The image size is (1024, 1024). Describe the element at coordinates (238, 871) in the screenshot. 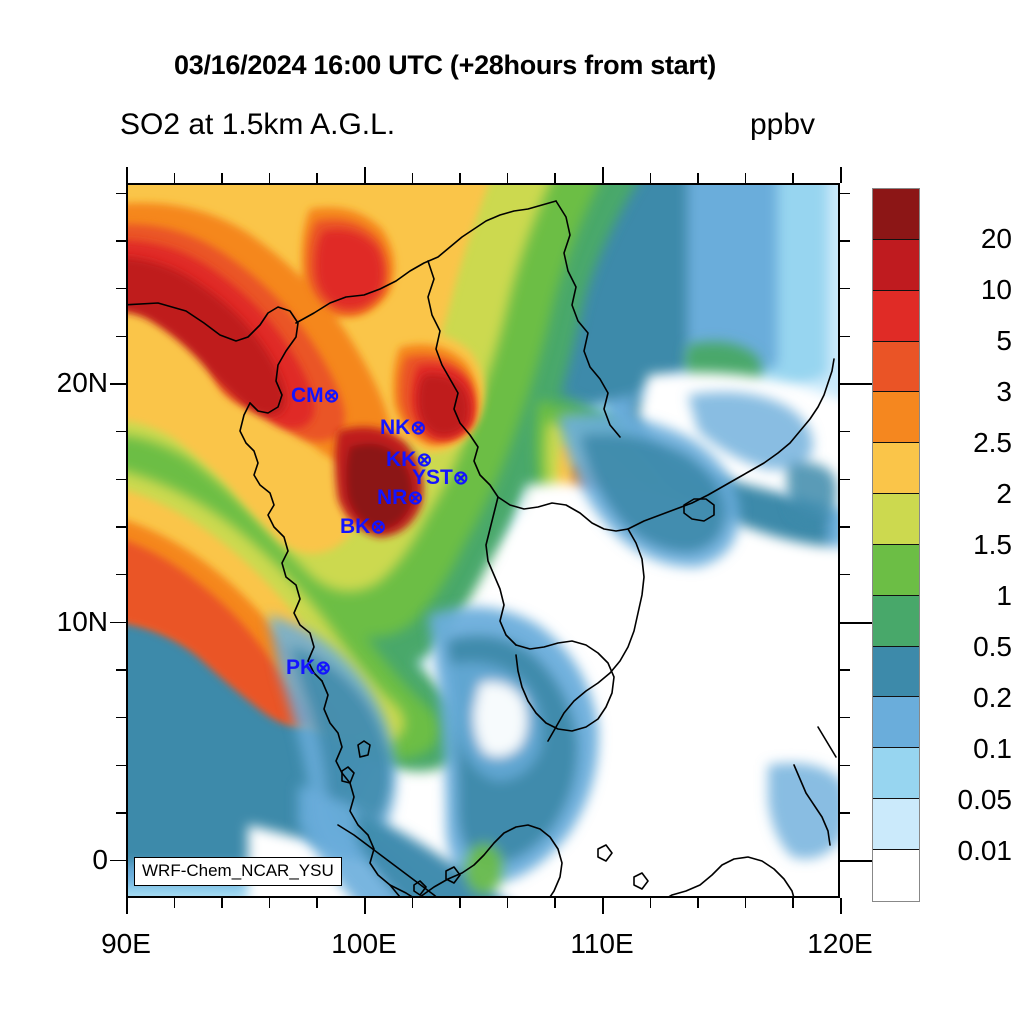

I see `model-watermark: WRF-Chem_NCAR_YSU` at that location.